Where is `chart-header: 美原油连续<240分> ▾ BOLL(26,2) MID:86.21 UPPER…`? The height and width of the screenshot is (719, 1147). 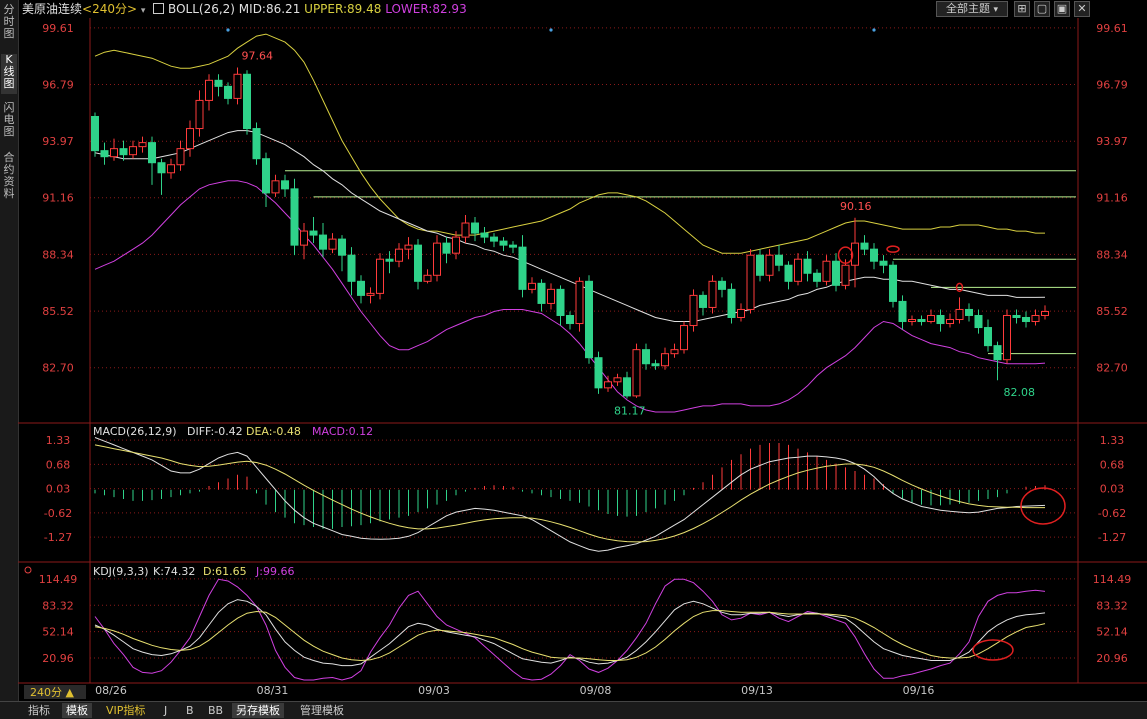 chart-header: 美原油连续<240分> ▾ BOLL(26,2) MID:86.21 UPPER… is located at coordinates (244, 9).